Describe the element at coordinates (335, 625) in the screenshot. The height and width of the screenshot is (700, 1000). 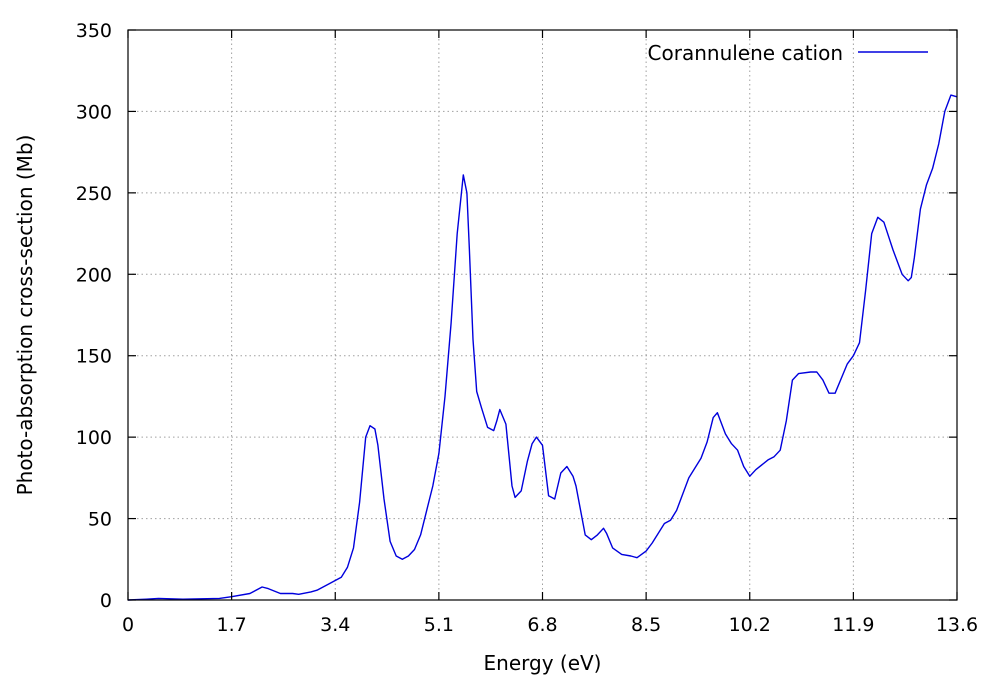
I see `x-tick-label: 3.4` at that location.